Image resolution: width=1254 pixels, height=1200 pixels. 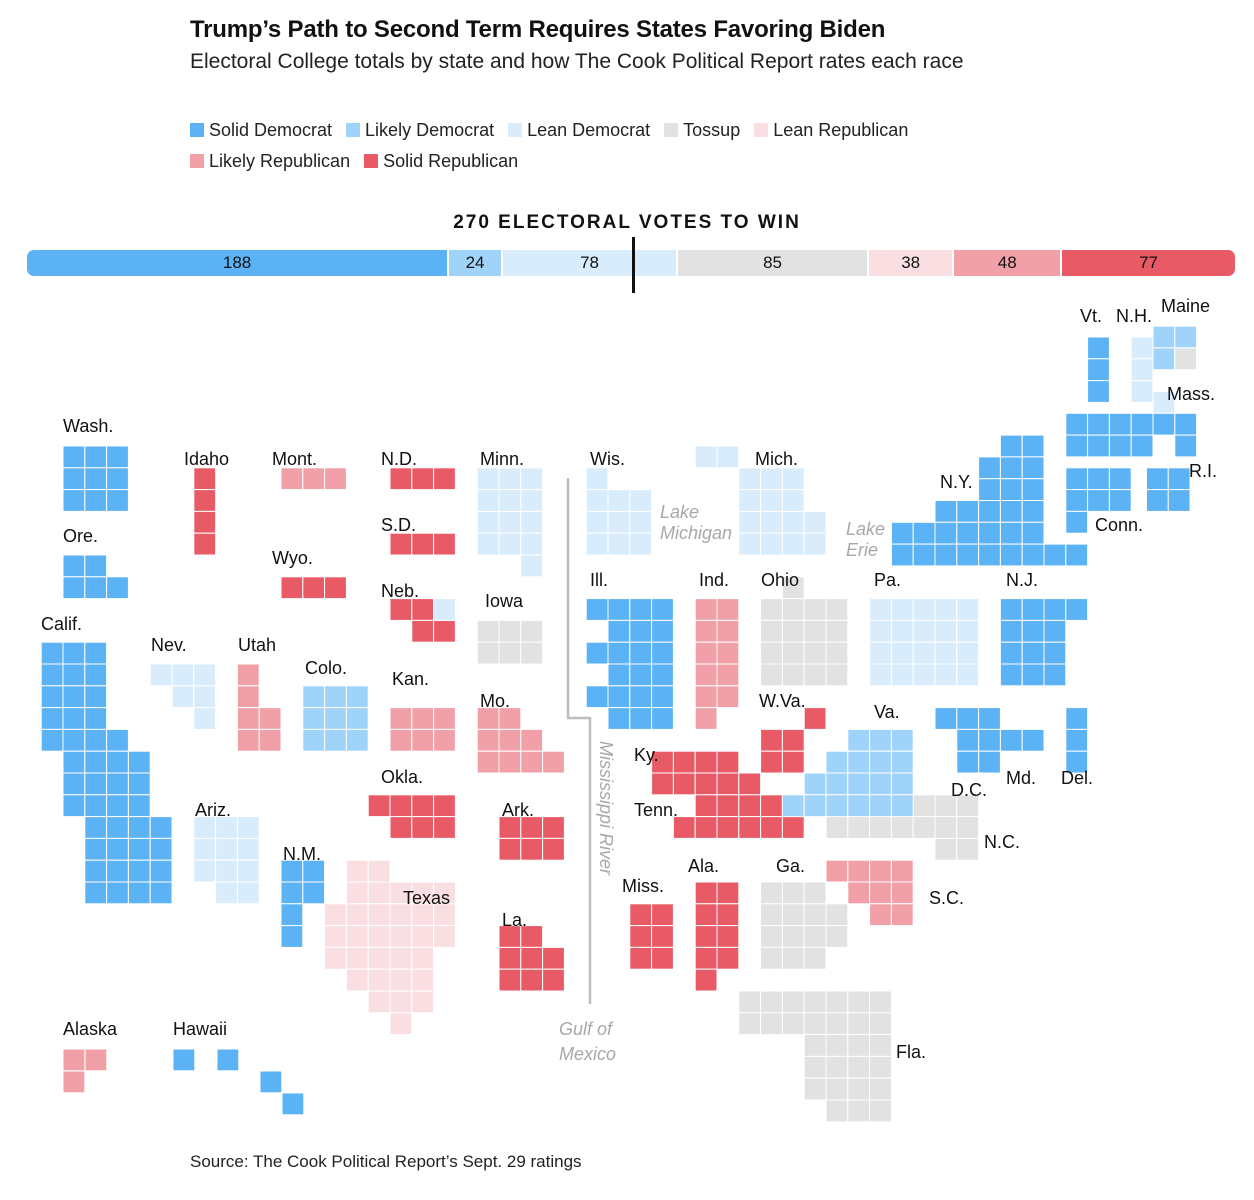 I want to click on legend-item-ld: Likely Democrat, so click(x=420, y=130).